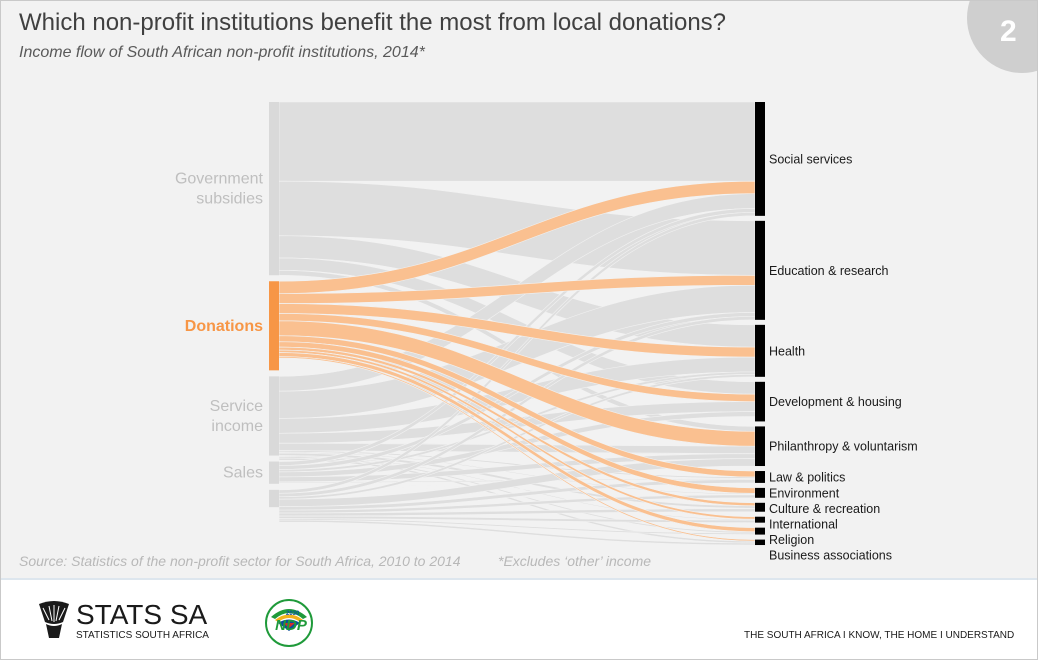 This screenshot has height=660, width=1038. I want to click on source-node-gov, so click(274, 189).